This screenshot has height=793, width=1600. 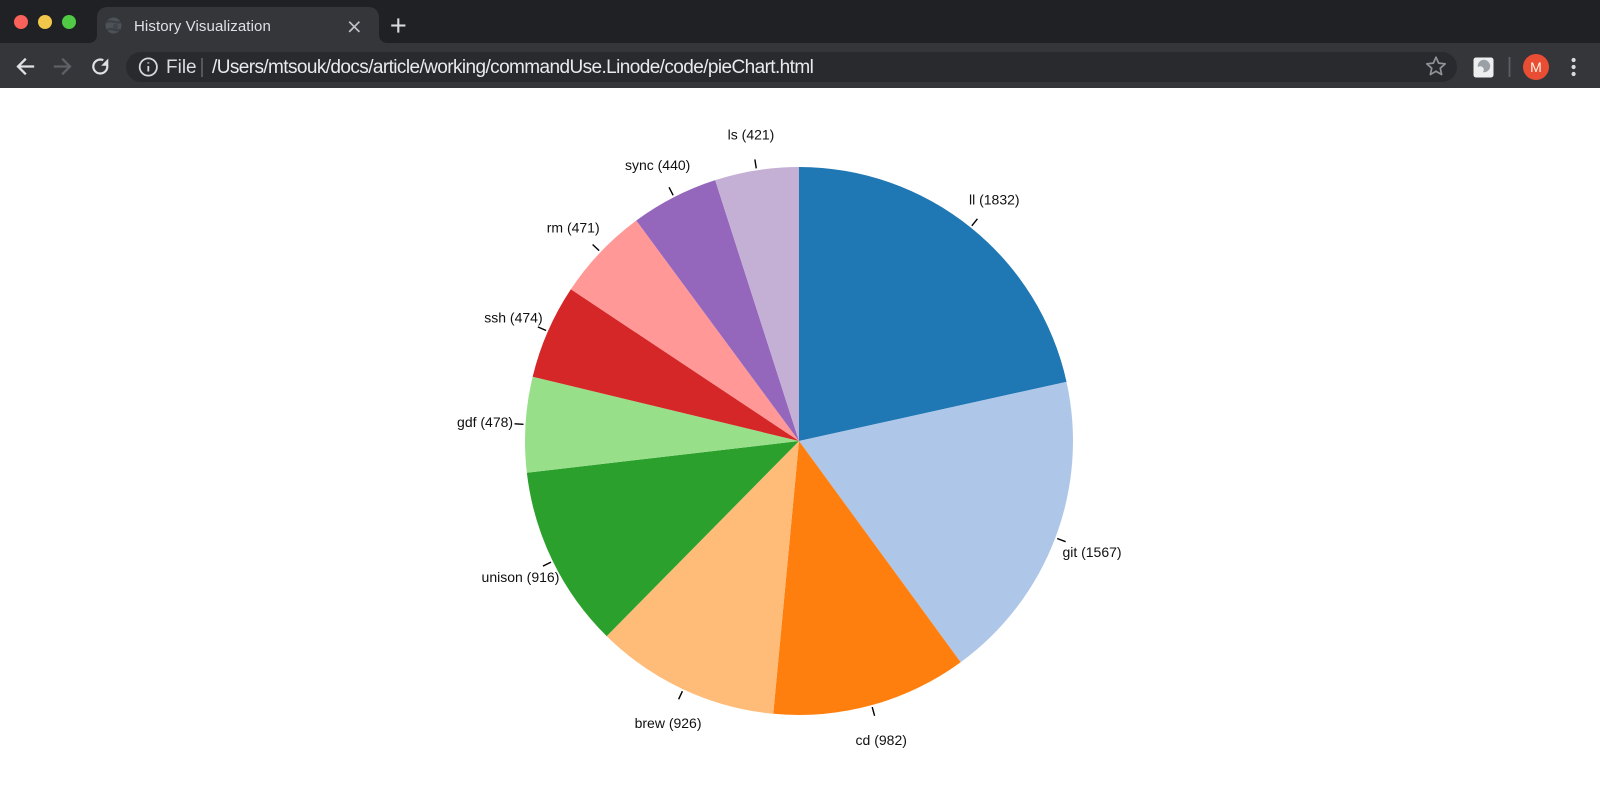 I want to click on svg-text: unison (916), so click(x=521, y=577).